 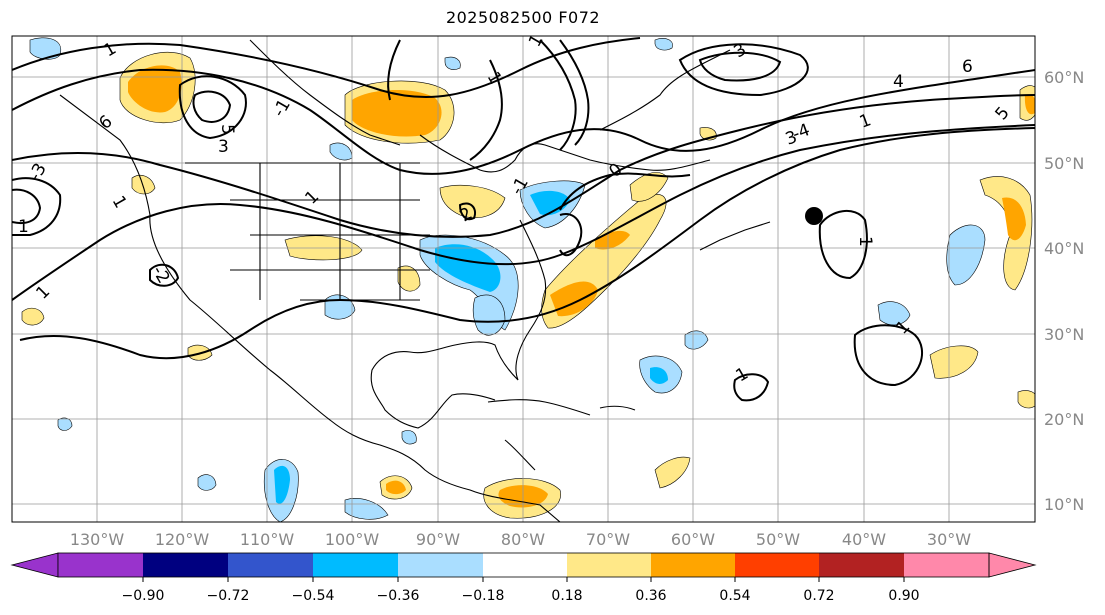 I want to click on colorbar-tick-label: 0.90, so click(x=903, y=596).